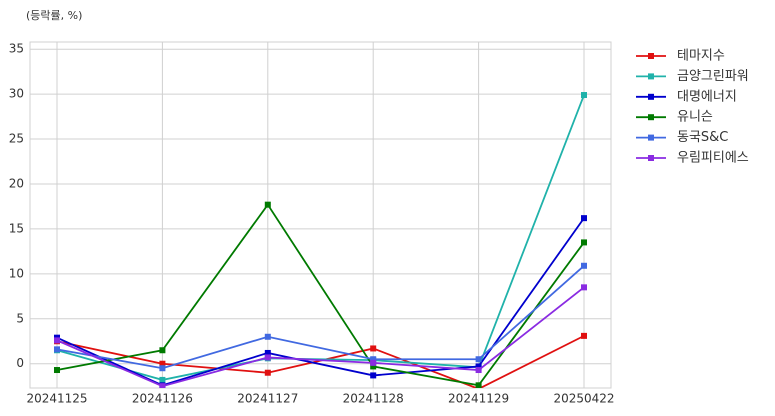 Image resolution: width=775 pixels, height=416 pixels. I want to click on legend-label: 대명에너지, so click(707, 96).